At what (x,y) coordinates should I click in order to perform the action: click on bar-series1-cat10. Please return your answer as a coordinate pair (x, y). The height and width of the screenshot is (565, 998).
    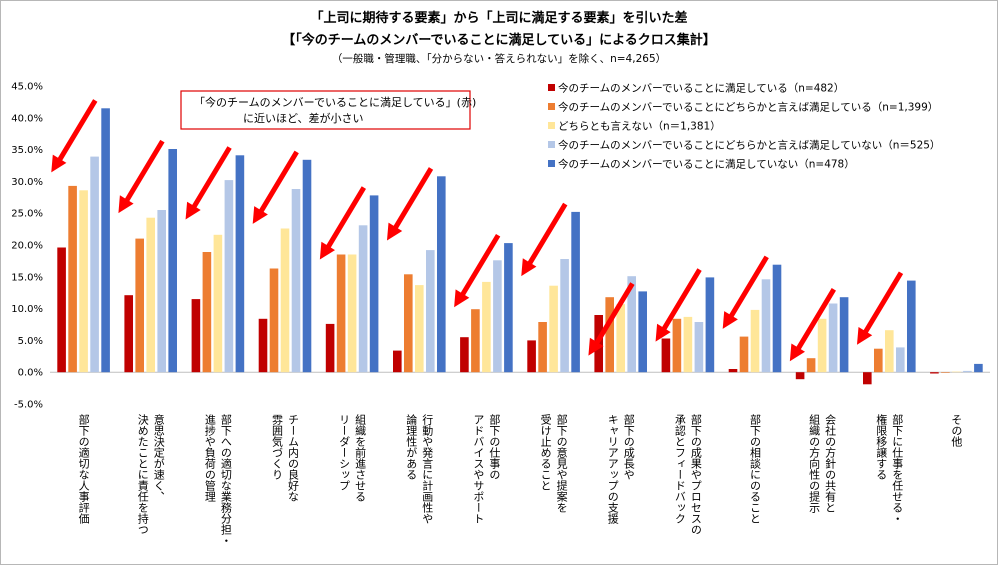
    Looking at the image, I should click on (666, 355).